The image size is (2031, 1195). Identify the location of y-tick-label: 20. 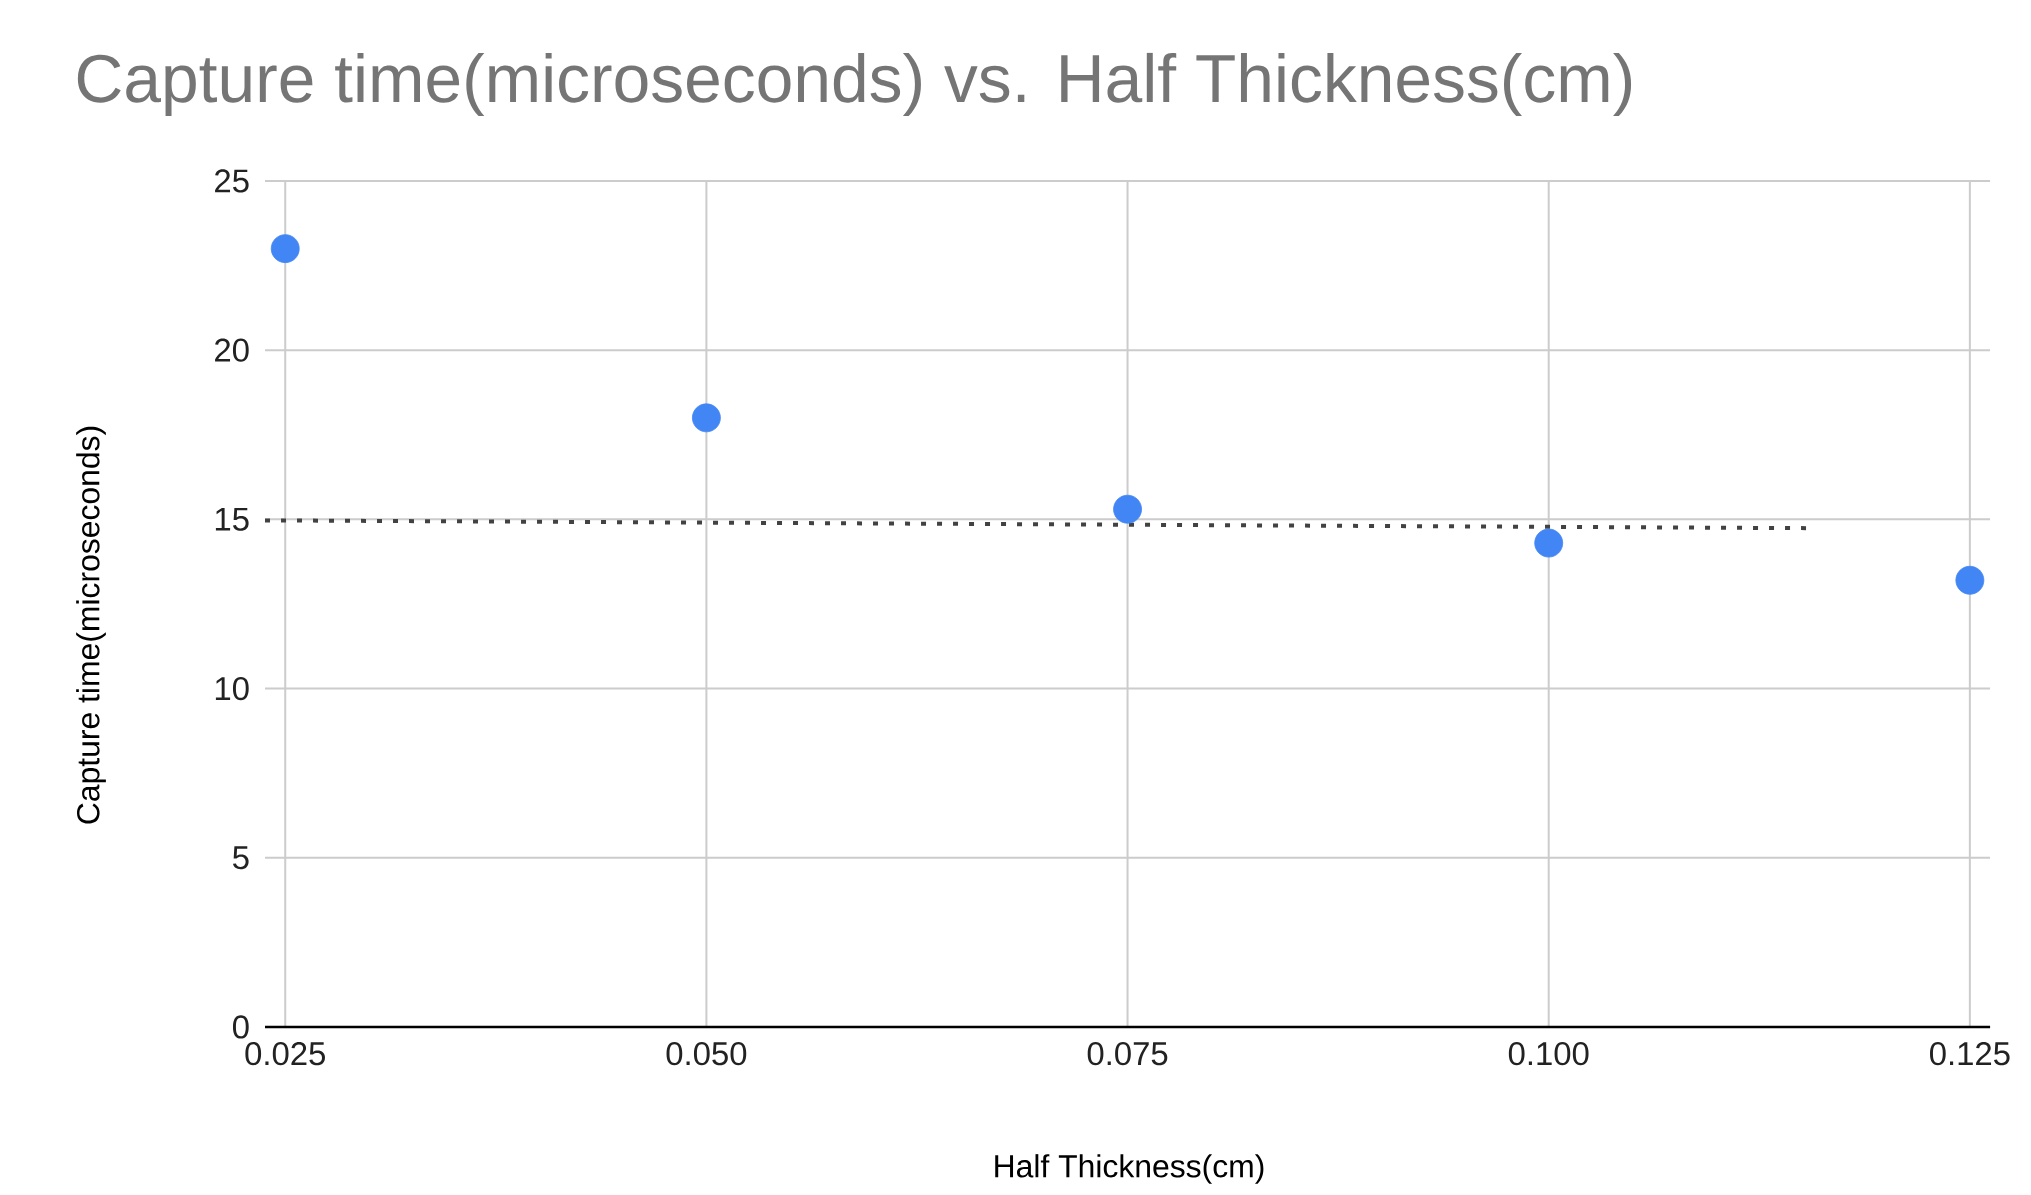
(232, 350).